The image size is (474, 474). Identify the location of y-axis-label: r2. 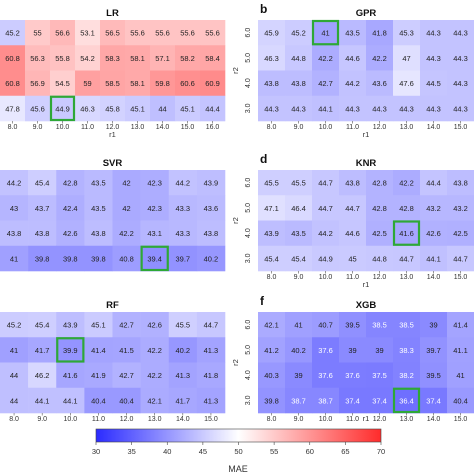
(235, 70).